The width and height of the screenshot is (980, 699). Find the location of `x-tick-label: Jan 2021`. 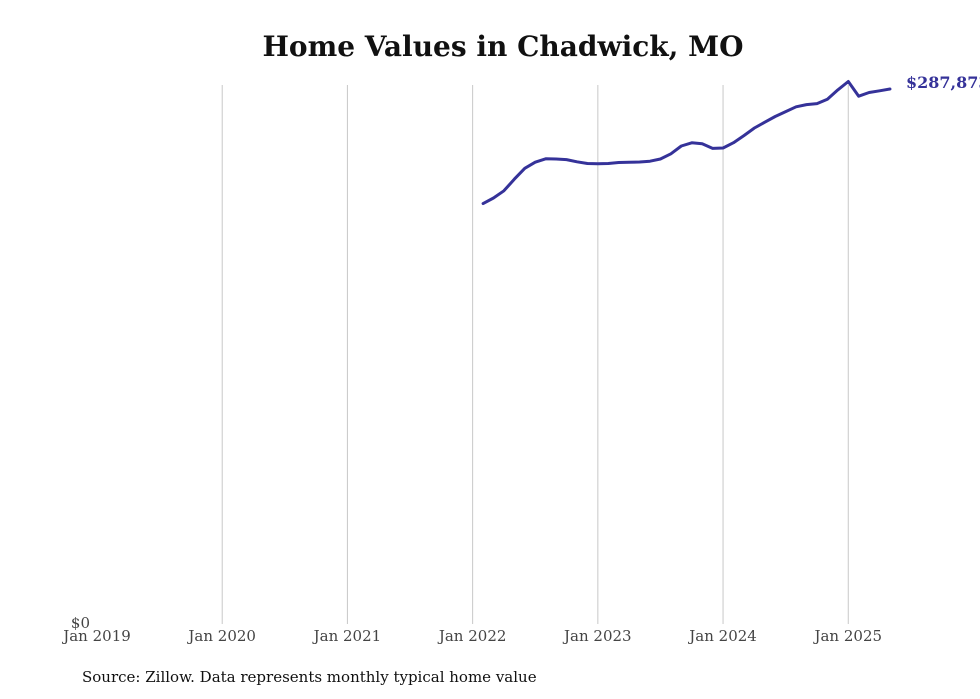

x-tick-label: Jan 2021 is located at coordinates (347, 636).